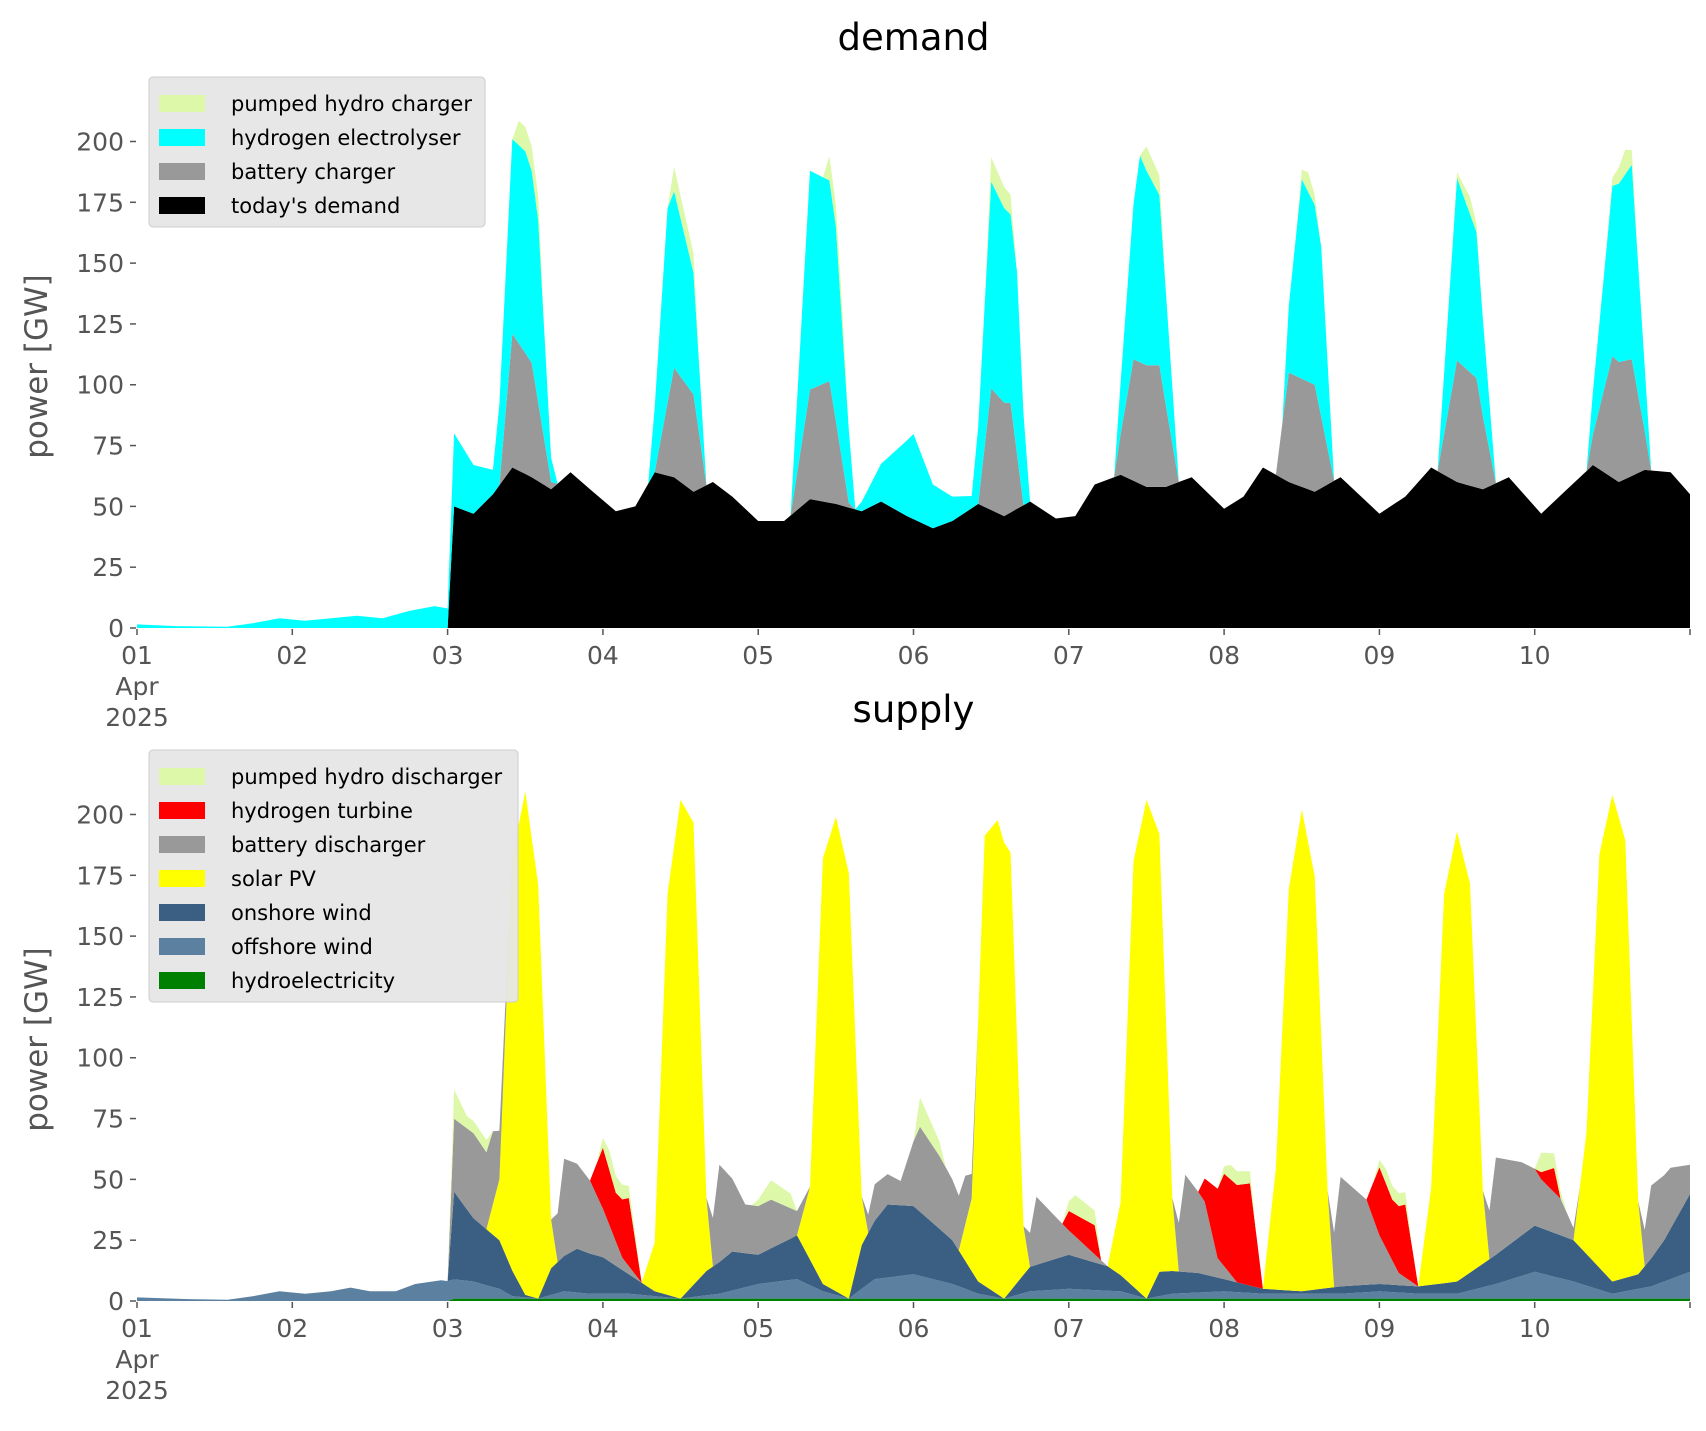  What do you see at coordinates (913, 546) in the screenshot?
I see `area-today-s-demand` at bounding box center [913, 546].